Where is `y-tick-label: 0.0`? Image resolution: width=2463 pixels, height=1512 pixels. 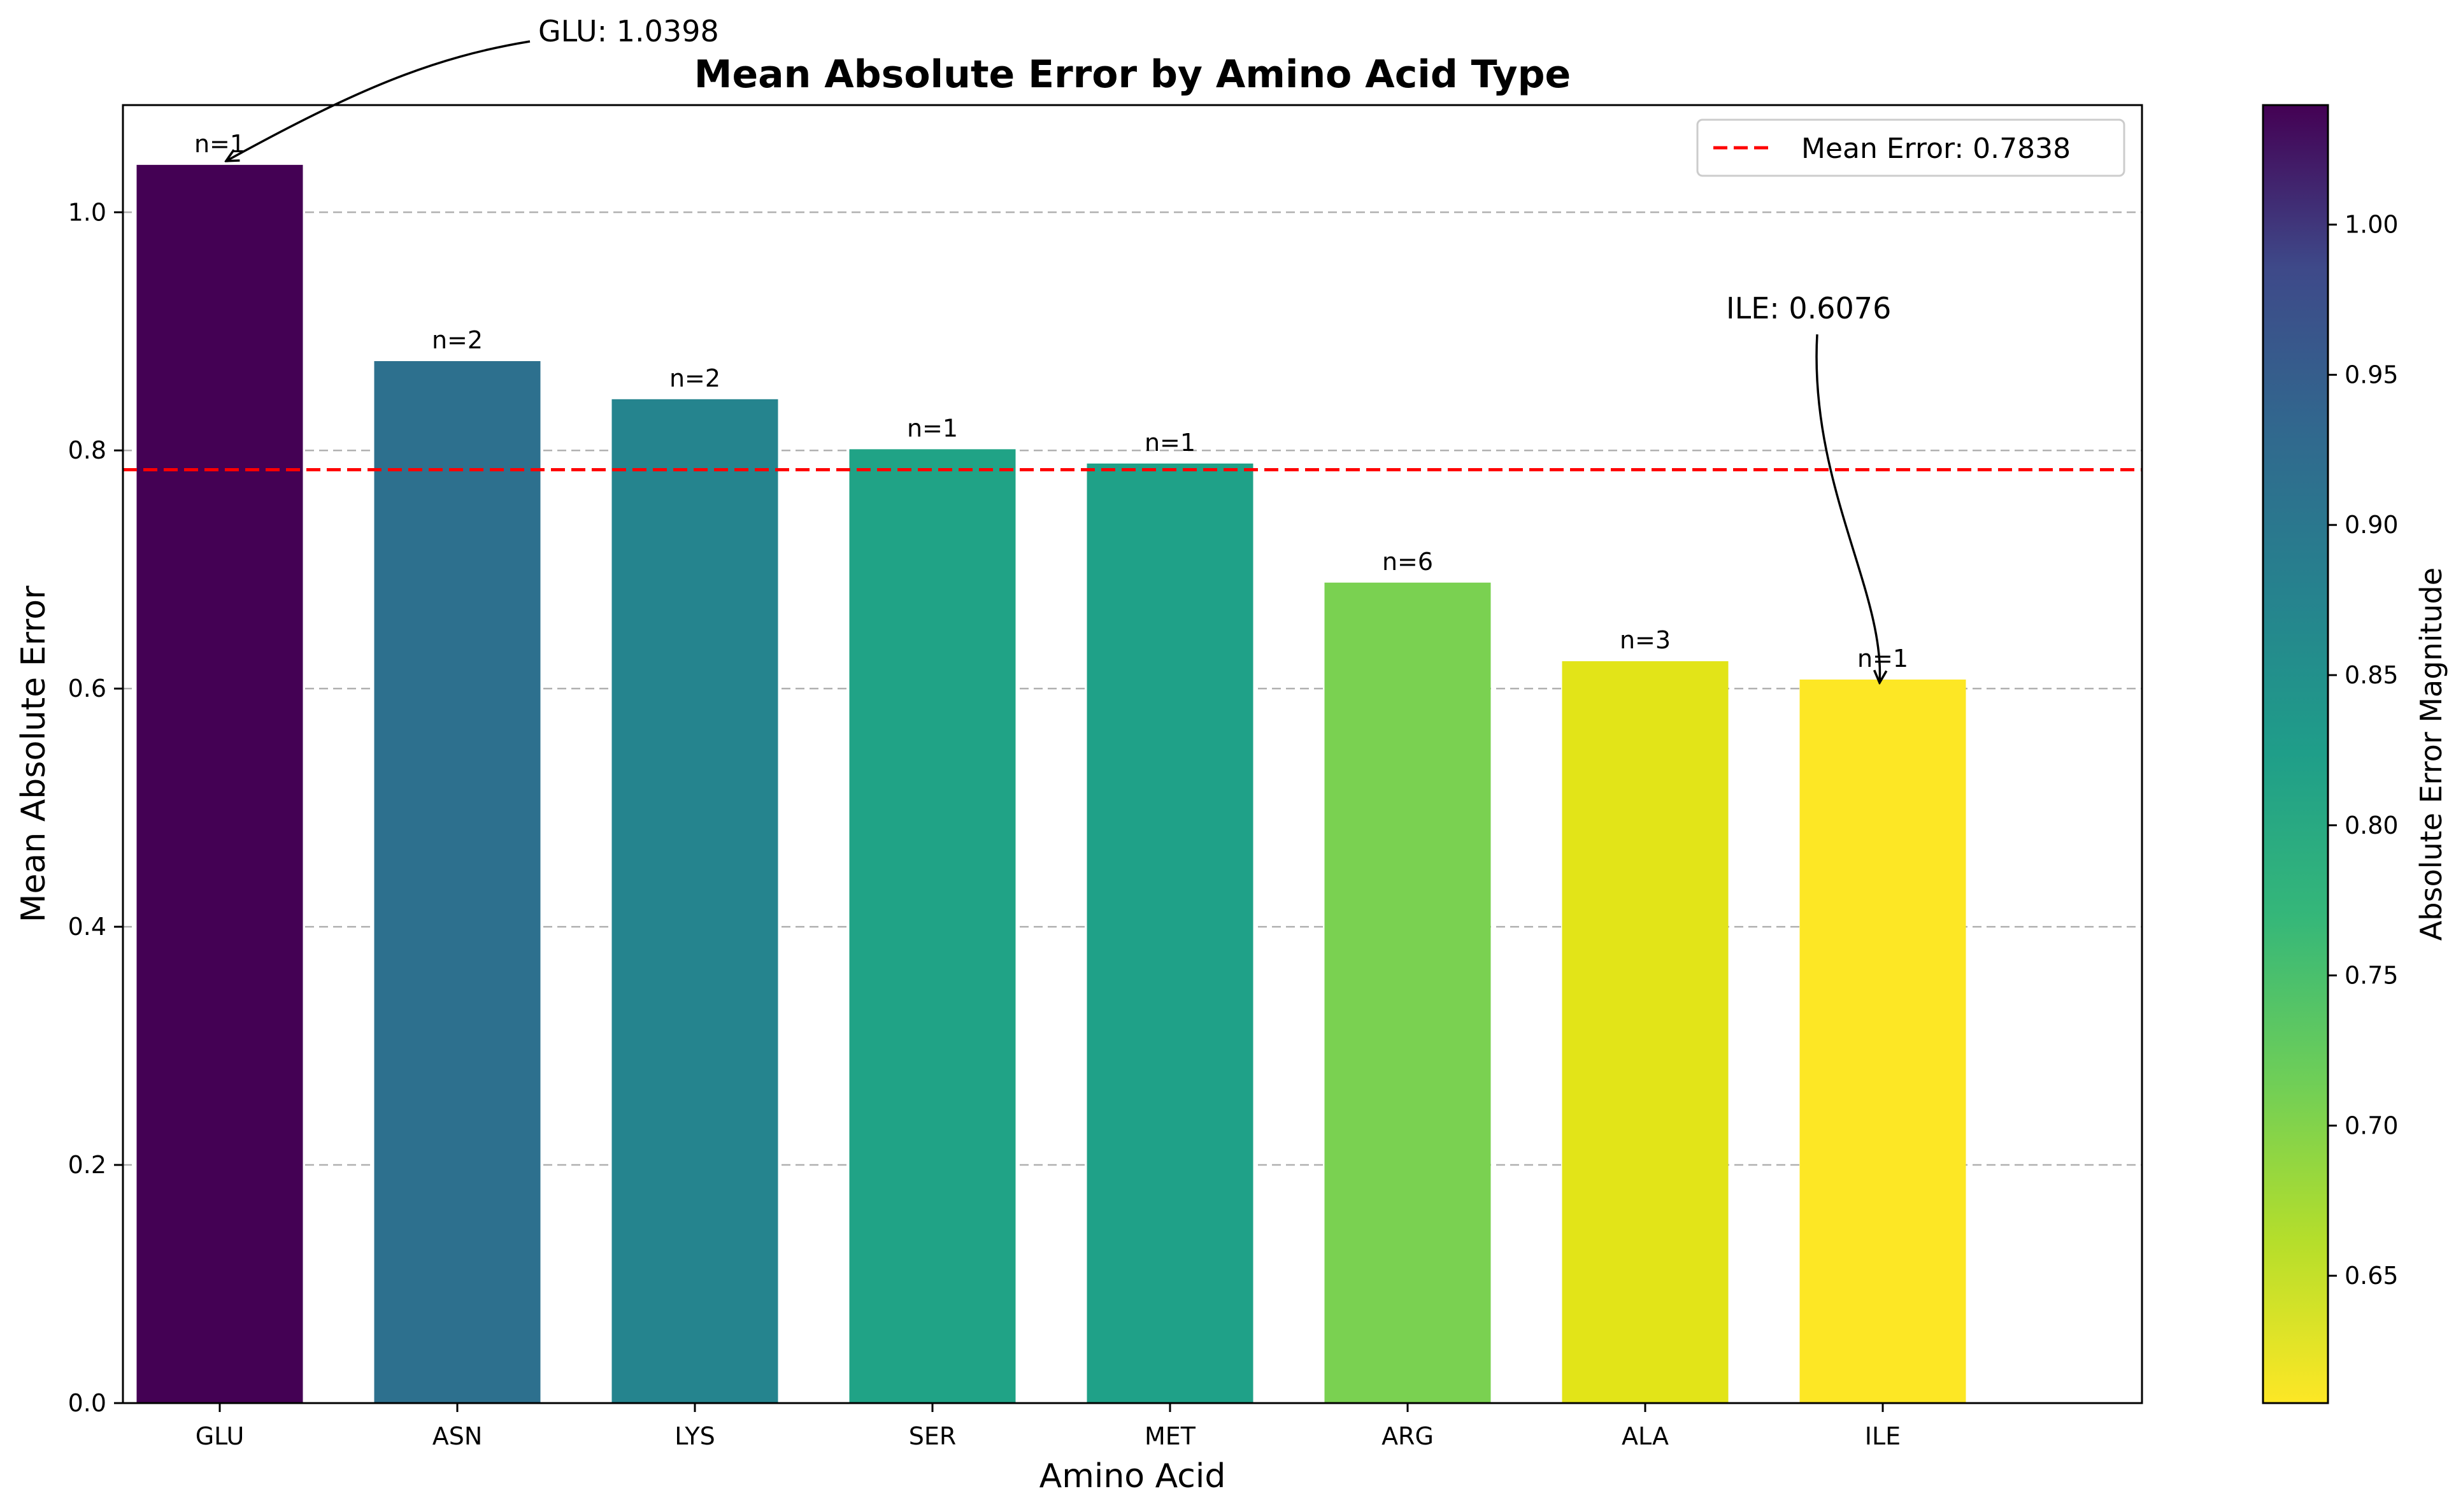 y-tick-label: 0.0 is located at coordinates (87, 1403).